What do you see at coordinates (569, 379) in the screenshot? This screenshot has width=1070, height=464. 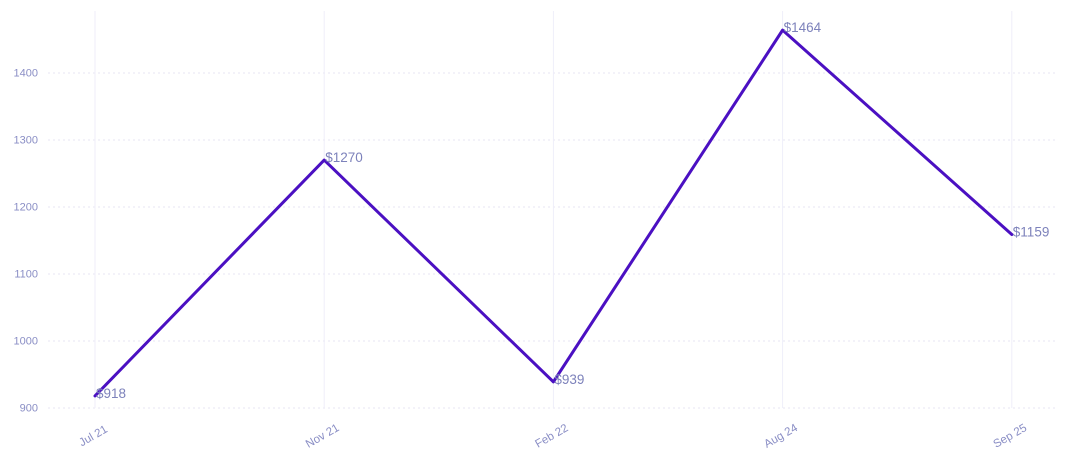 I see `point-label: $939` at bounding box center [569, 379].